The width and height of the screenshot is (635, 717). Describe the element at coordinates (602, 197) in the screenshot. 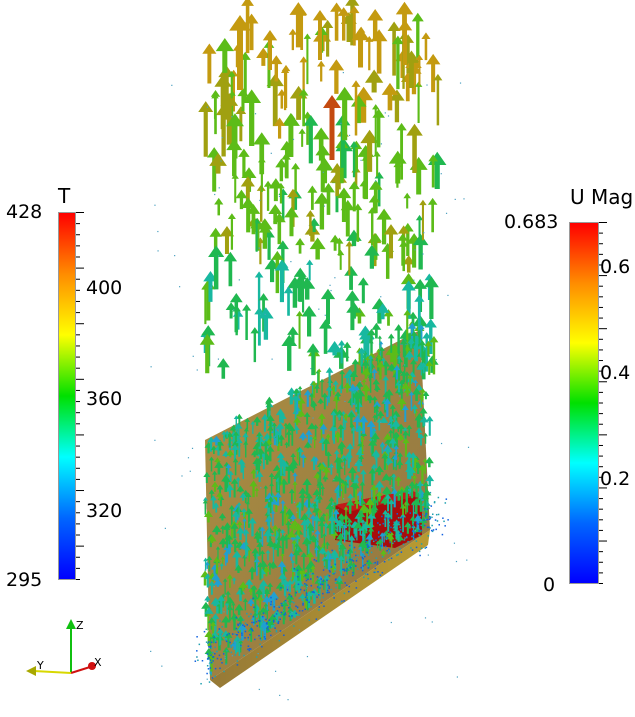

I see `velocity-colorbar-title: U Mag` at that location.